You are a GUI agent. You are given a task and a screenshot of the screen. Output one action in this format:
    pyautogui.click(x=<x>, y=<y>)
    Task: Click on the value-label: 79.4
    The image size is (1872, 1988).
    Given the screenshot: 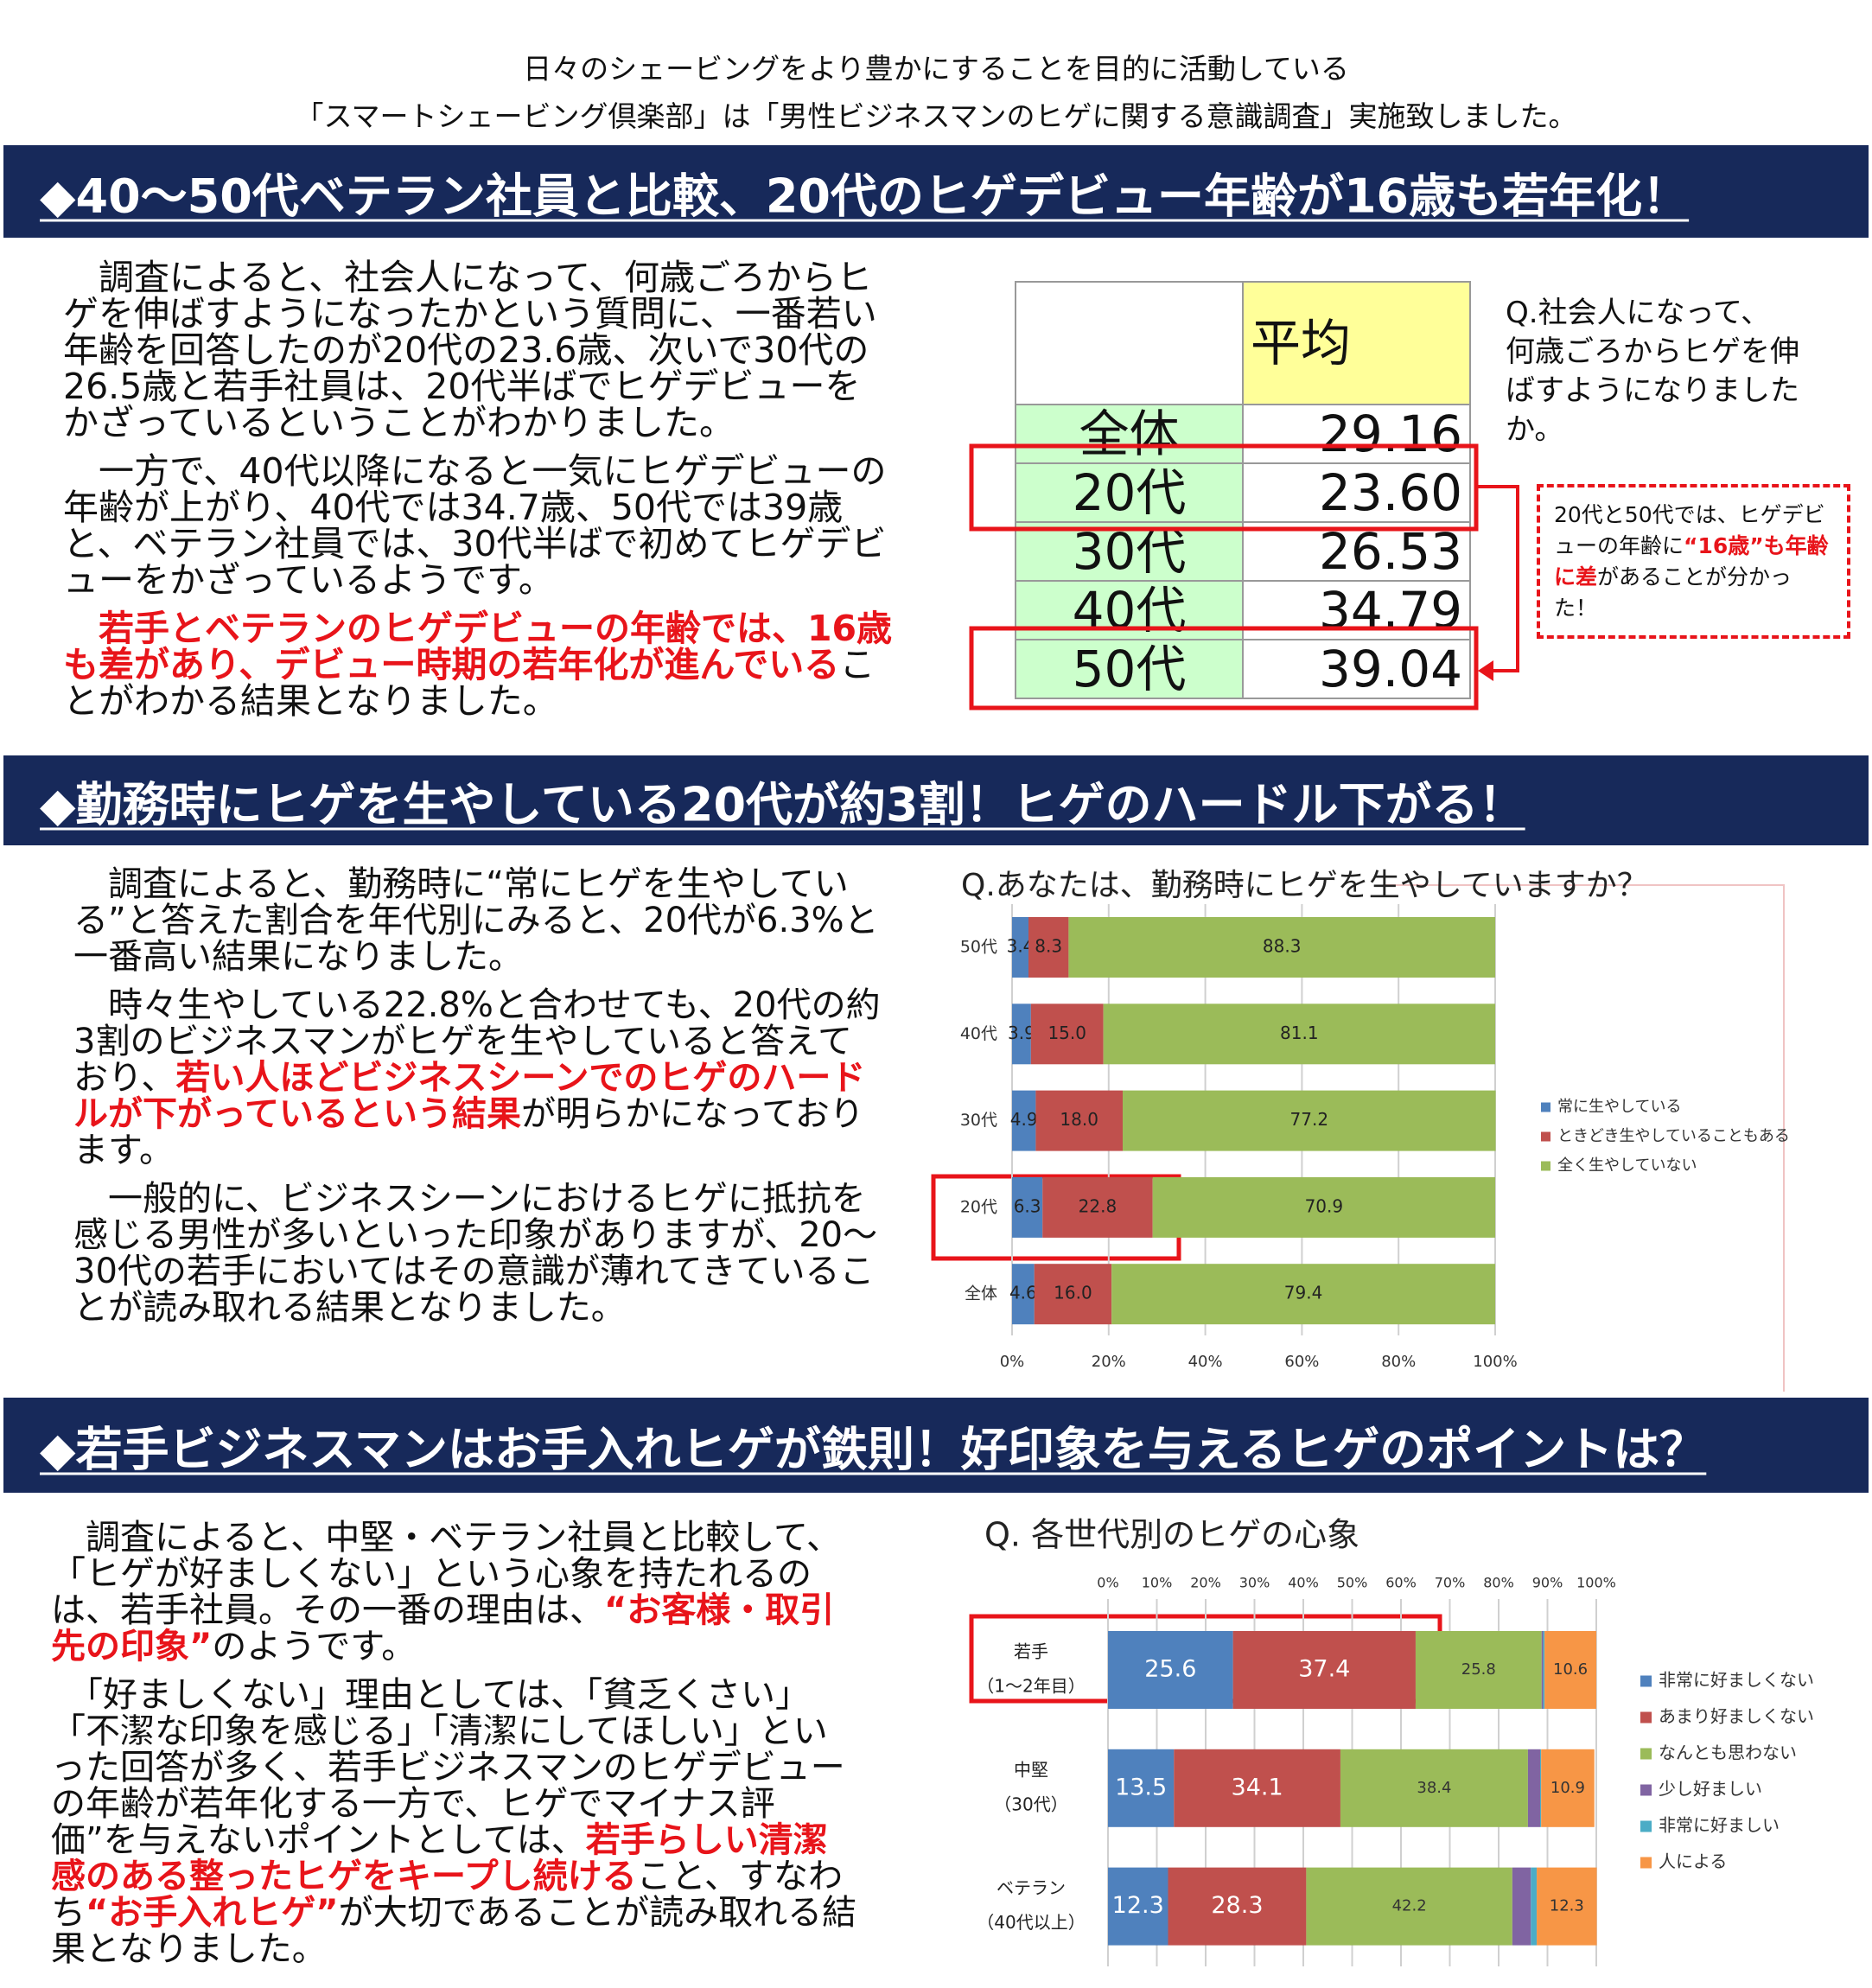 What is the action you would take?
    pyautogui.click(x=1303, y=1293)
    